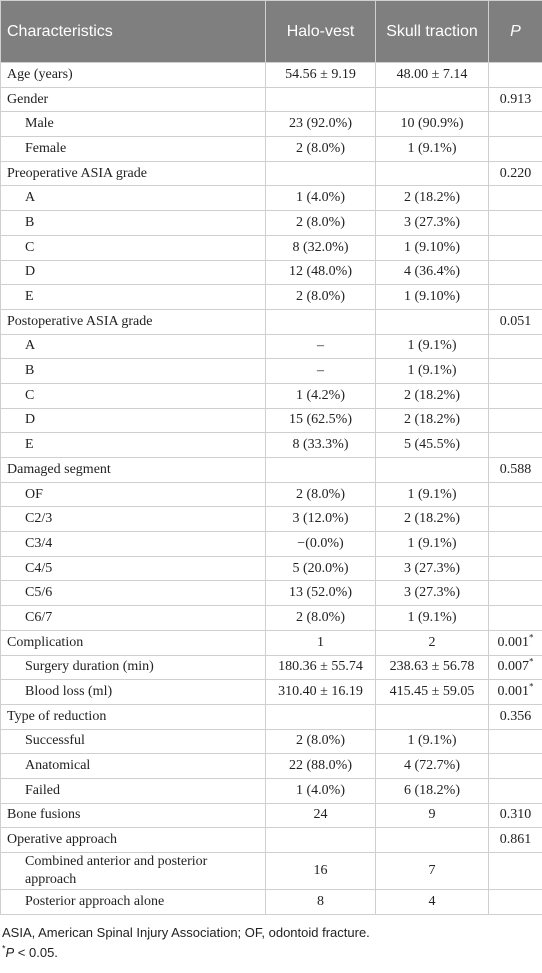 This screenshot has width=542, height=973. I want to click on p-value-cell: 0.007*, so click(515, 667).